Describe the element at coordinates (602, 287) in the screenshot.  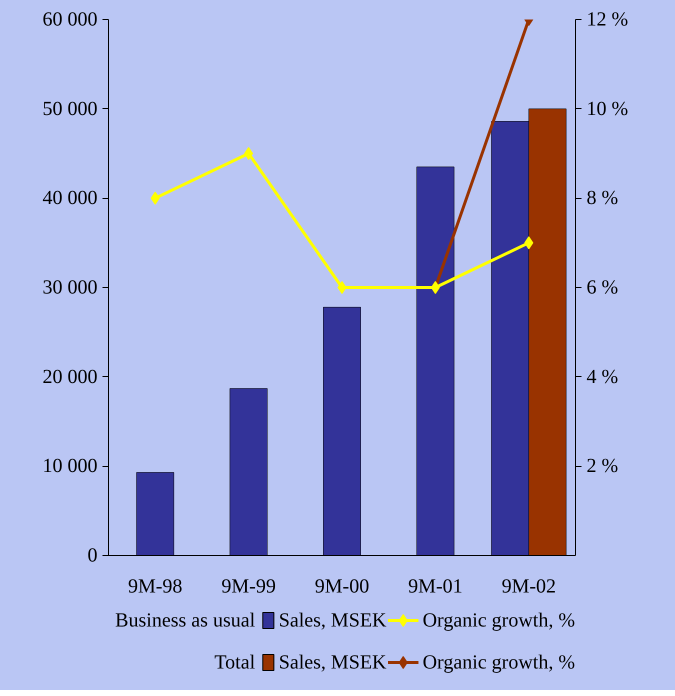
I see `y2-tick-label: 6 %` at that location.